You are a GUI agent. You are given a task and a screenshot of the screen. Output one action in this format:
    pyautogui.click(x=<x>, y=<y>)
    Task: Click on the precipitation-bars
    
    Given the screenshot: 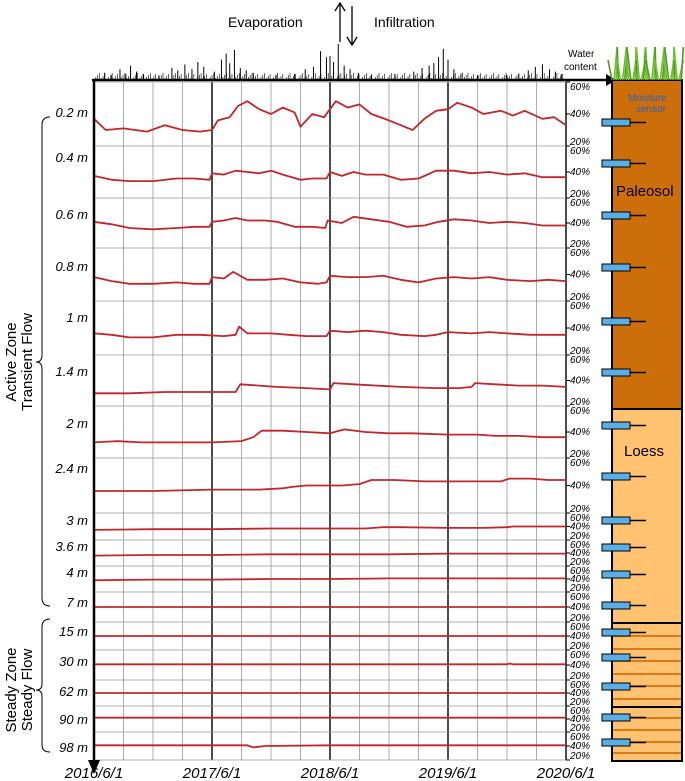 What is the action you would take?
    pyautogui.click(x=329, y=62)
    